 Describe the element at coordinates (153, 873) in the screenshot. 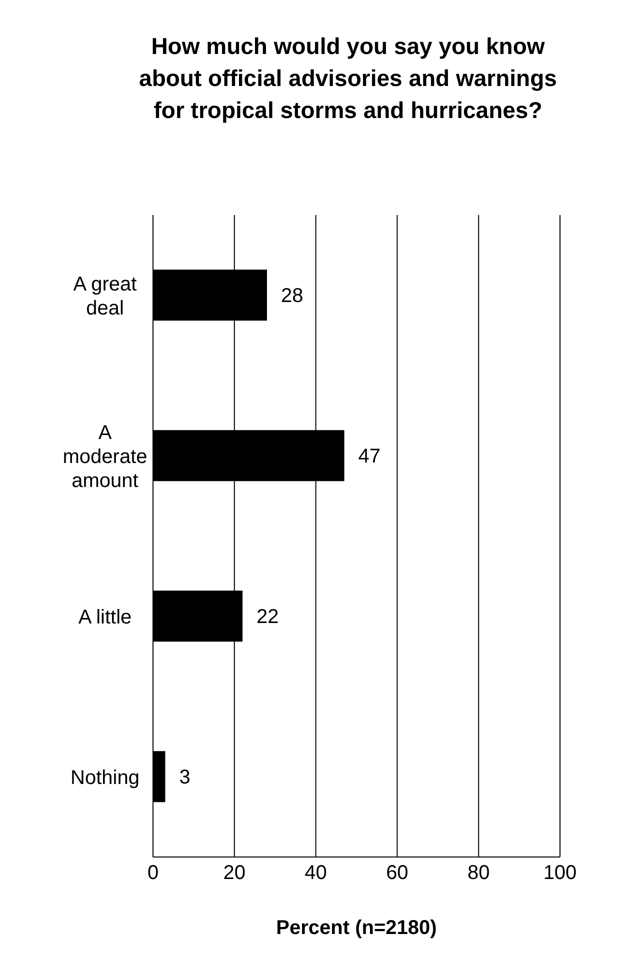

I see `x-tick-label: 0` at that location.